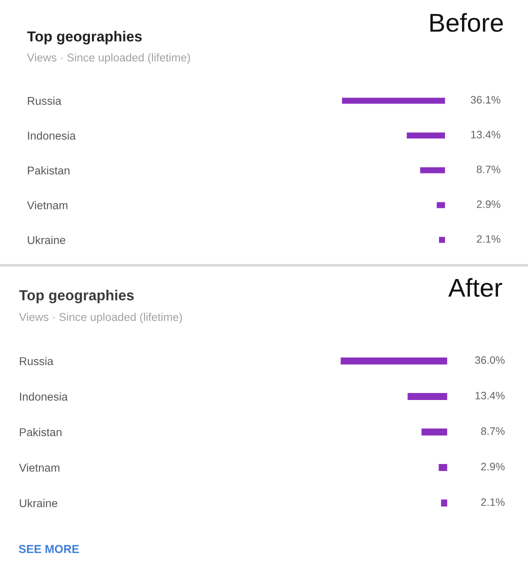  What do you see at coordinates (485, 100) in the screenshot?
I see `data-label: 36.1%` at bounding box center [485, 100].